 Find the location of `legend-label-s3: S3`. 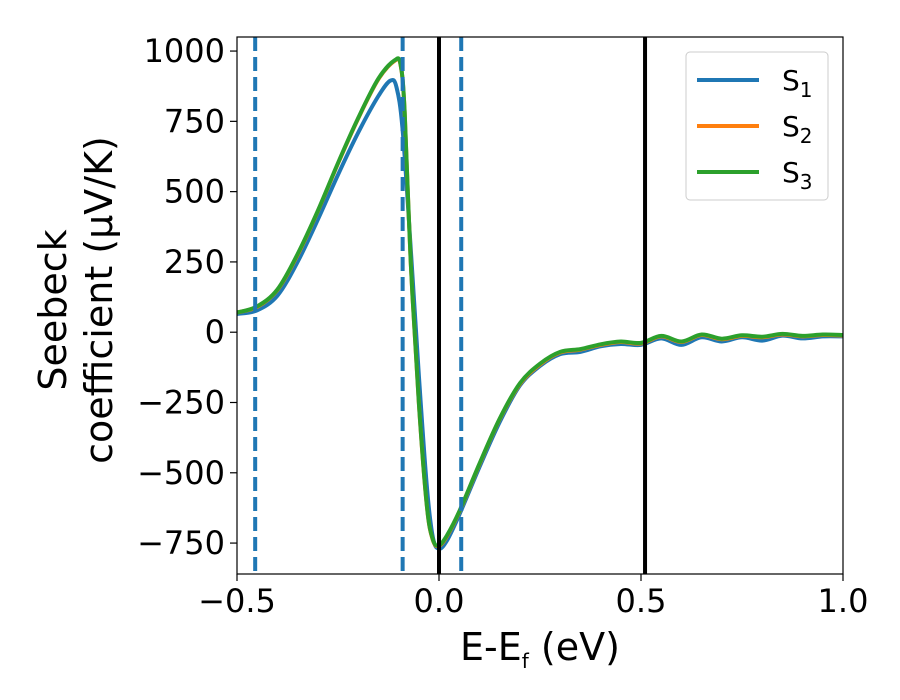

legend-label-s3: S3 is located at coordinates (797, 175).